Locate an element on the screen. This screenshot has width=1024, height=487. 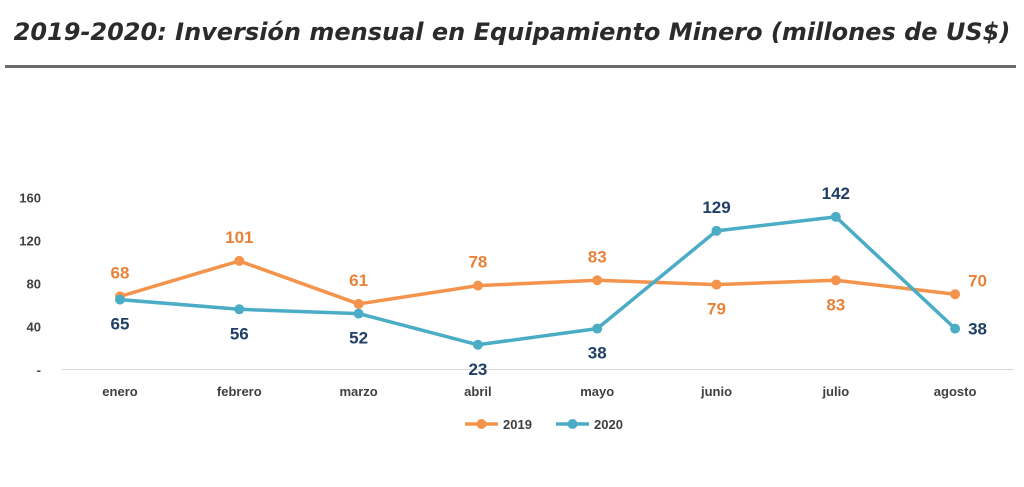
data-label-2019: 78 is located at coordinates (477, 262).